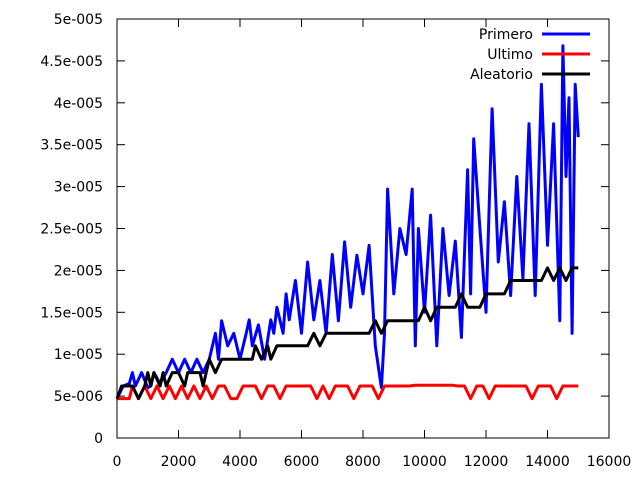 The image size is (640, 480). I want to click on x-tick-label: 4000, so click(240, 462).